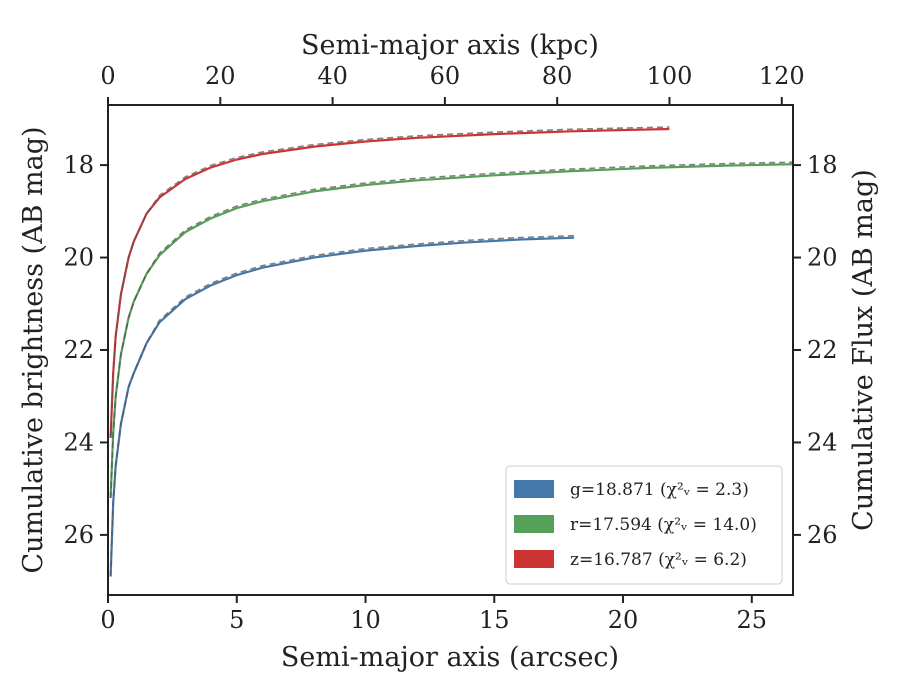 This screenshot has height=700, width=900. I want to click on x2-tick-label: 40, so click(332, 76).